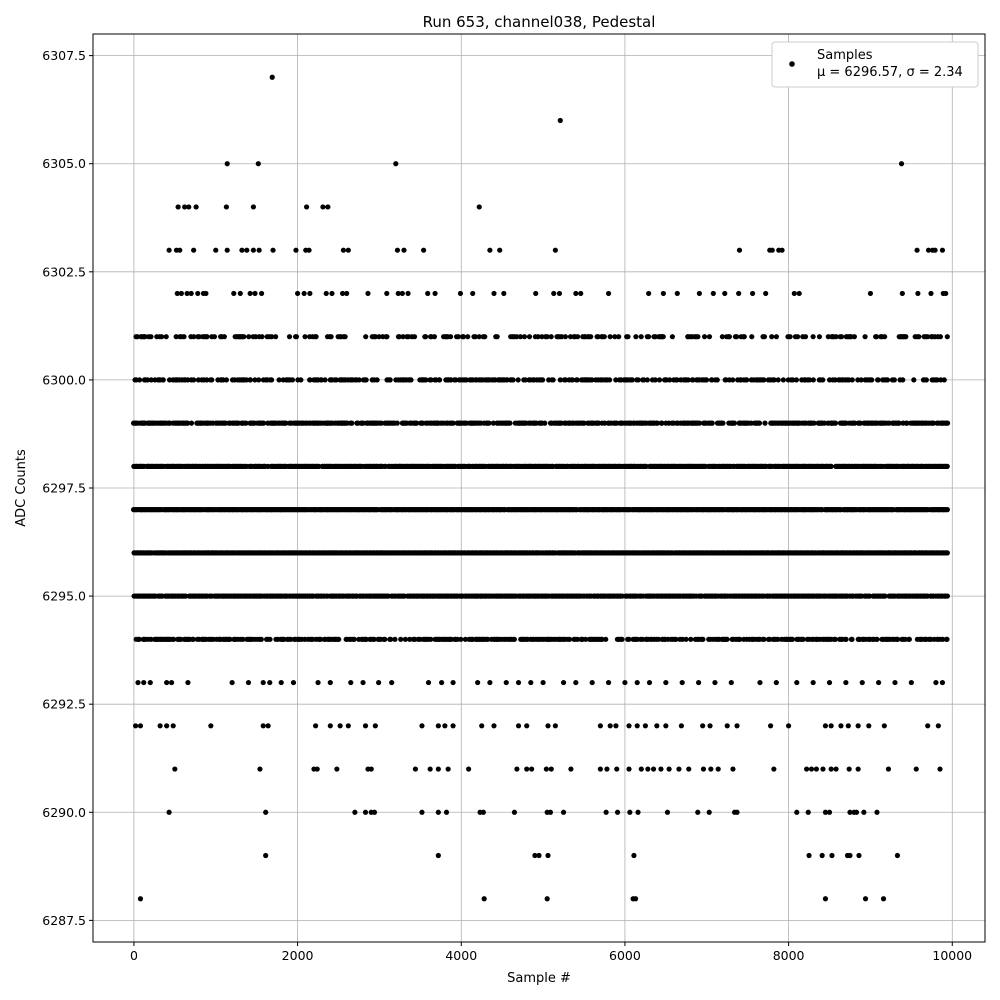 This screenshot has height=1000, width=1000. Describe the element at coordinates (792, 64) in the screenshot. I see `legend-marker` at that location.